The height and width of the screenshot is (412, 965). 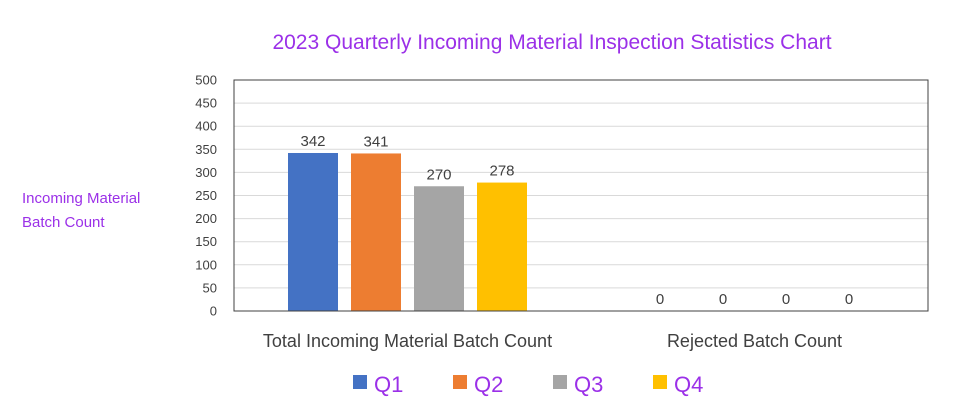 What do you see at coordinates (206, 241) in the screenshot?
I see `y-tick-label: 150` at bounding box center [206, 241].